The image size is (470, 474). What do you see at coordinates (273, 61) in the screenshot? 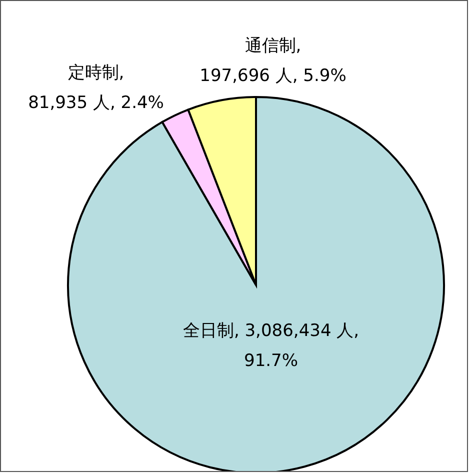
I see `slice-label: 通信制, 197,696 人, 5.9%` at bounding box center [273, 61].